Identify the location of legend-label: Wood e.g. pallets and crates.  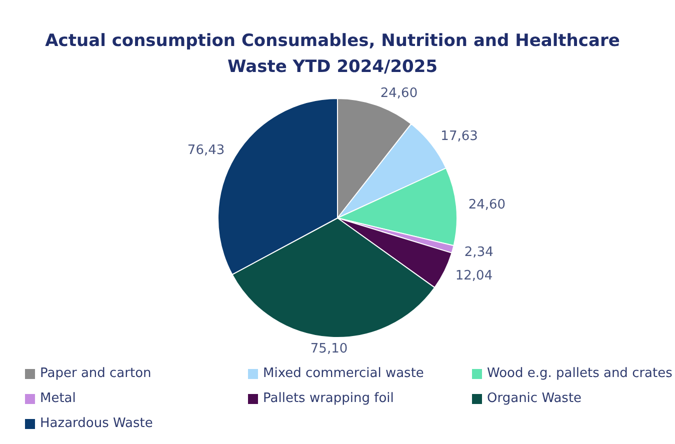
(579, 373).